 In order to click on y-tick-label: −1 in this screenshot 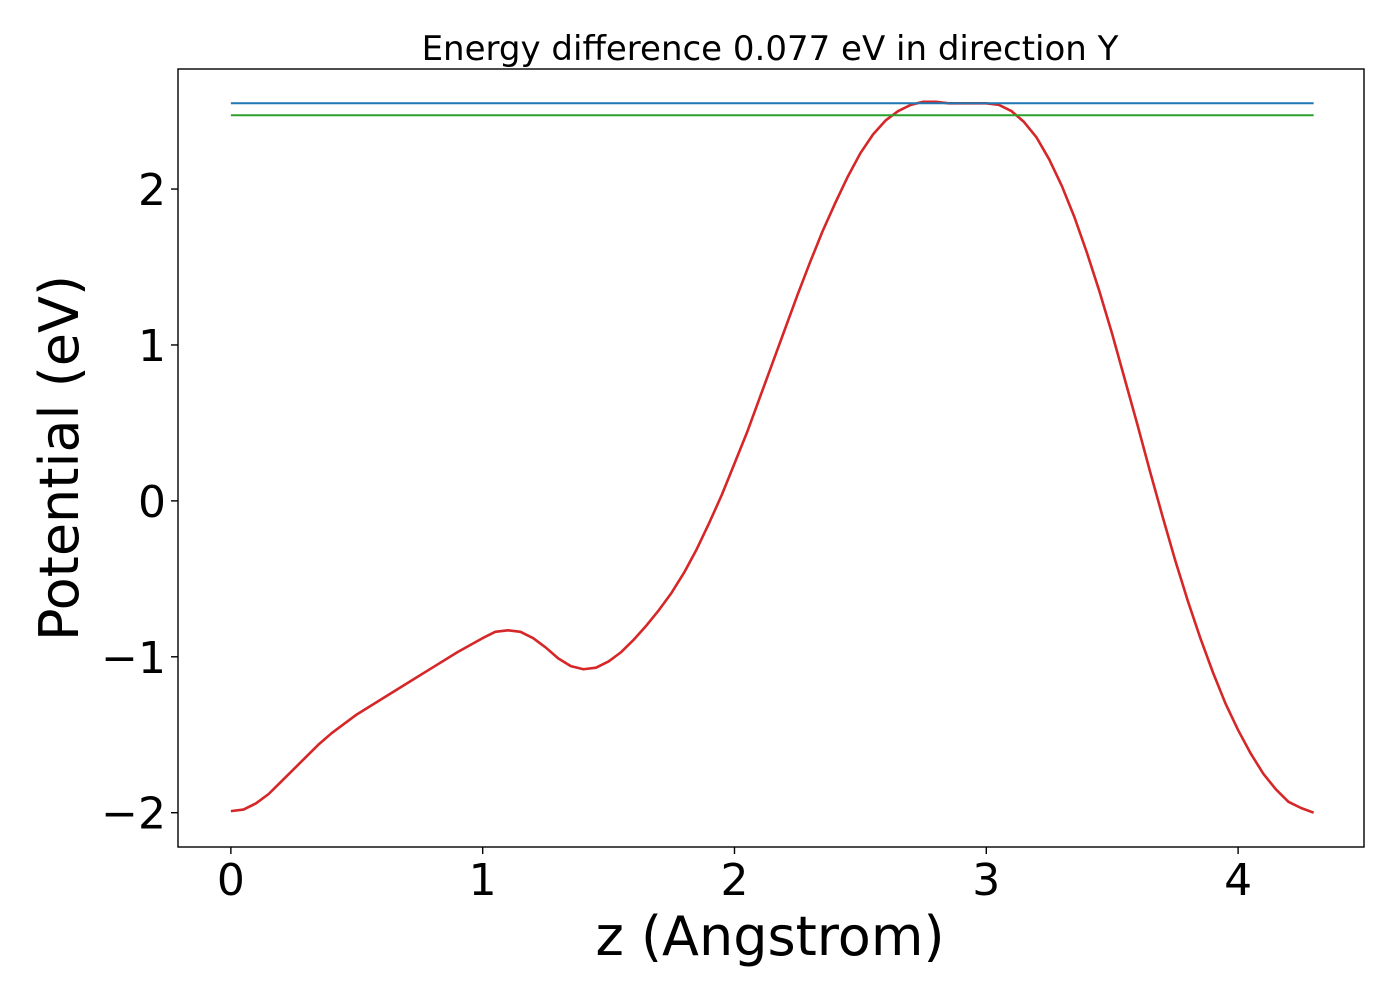, I will do `click(133, 658)`.